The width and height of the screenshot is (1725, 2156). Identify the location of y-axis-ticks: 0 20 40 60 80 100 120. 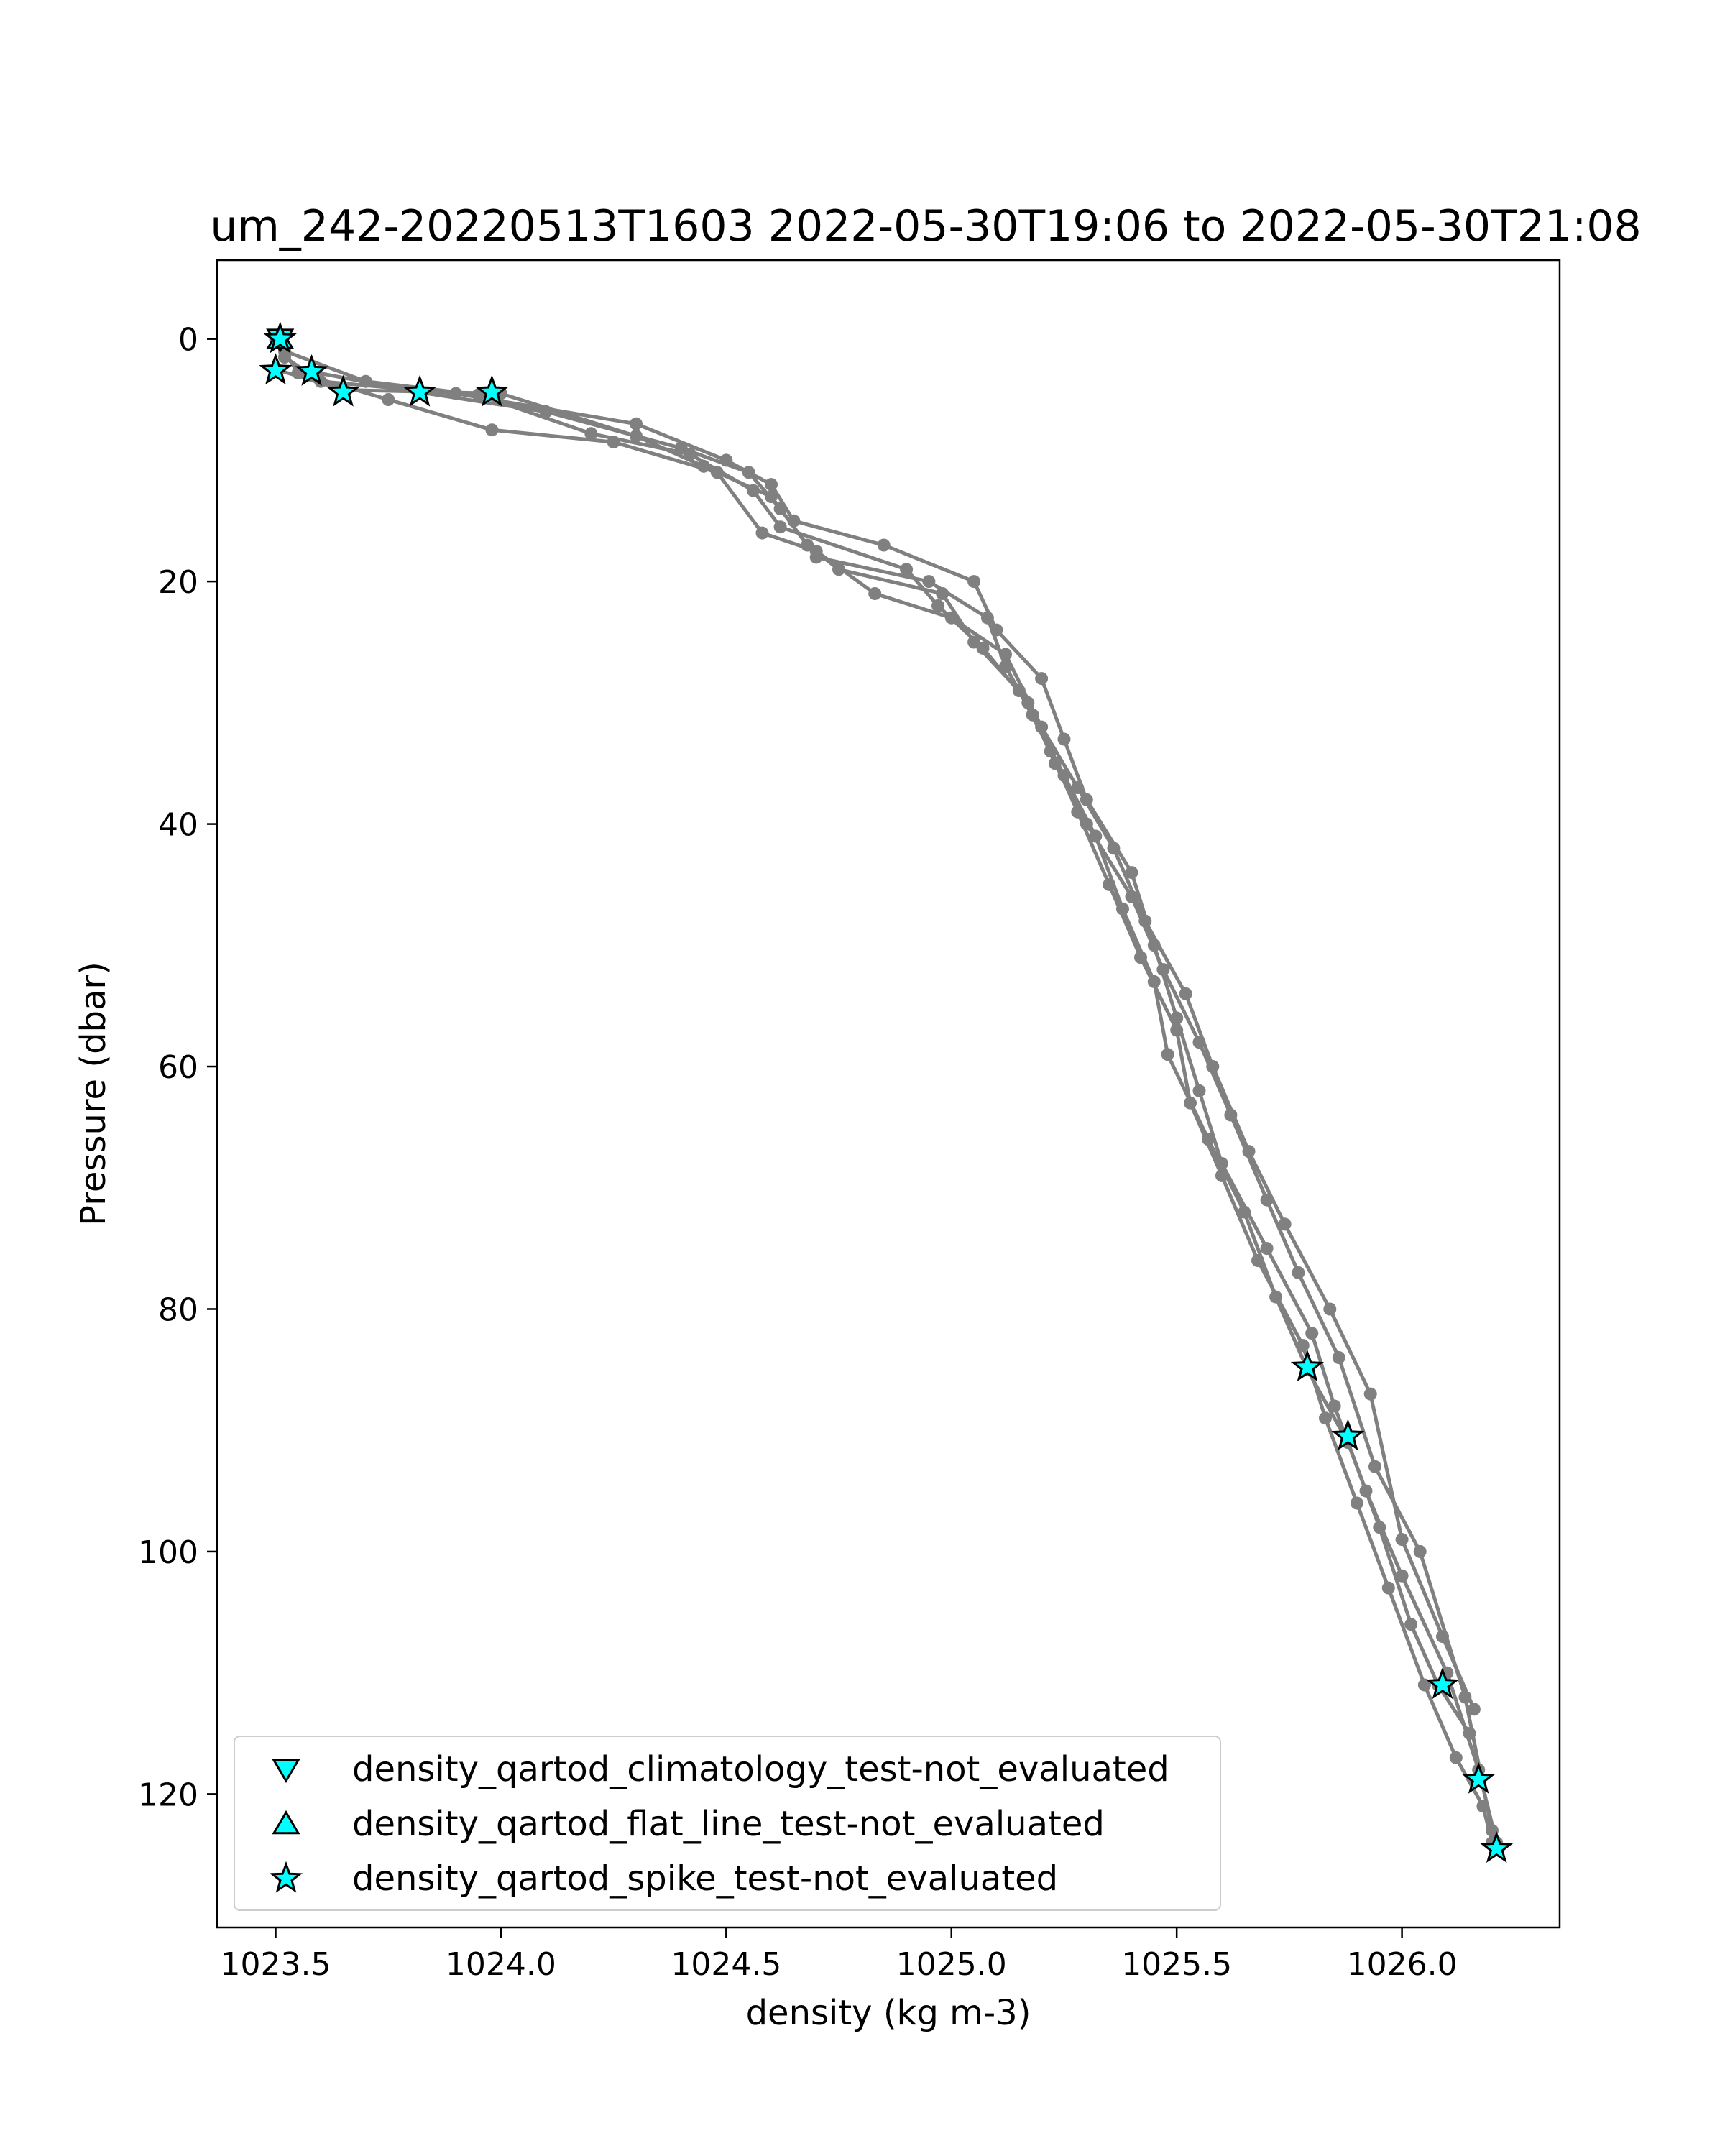
(177, 1067).